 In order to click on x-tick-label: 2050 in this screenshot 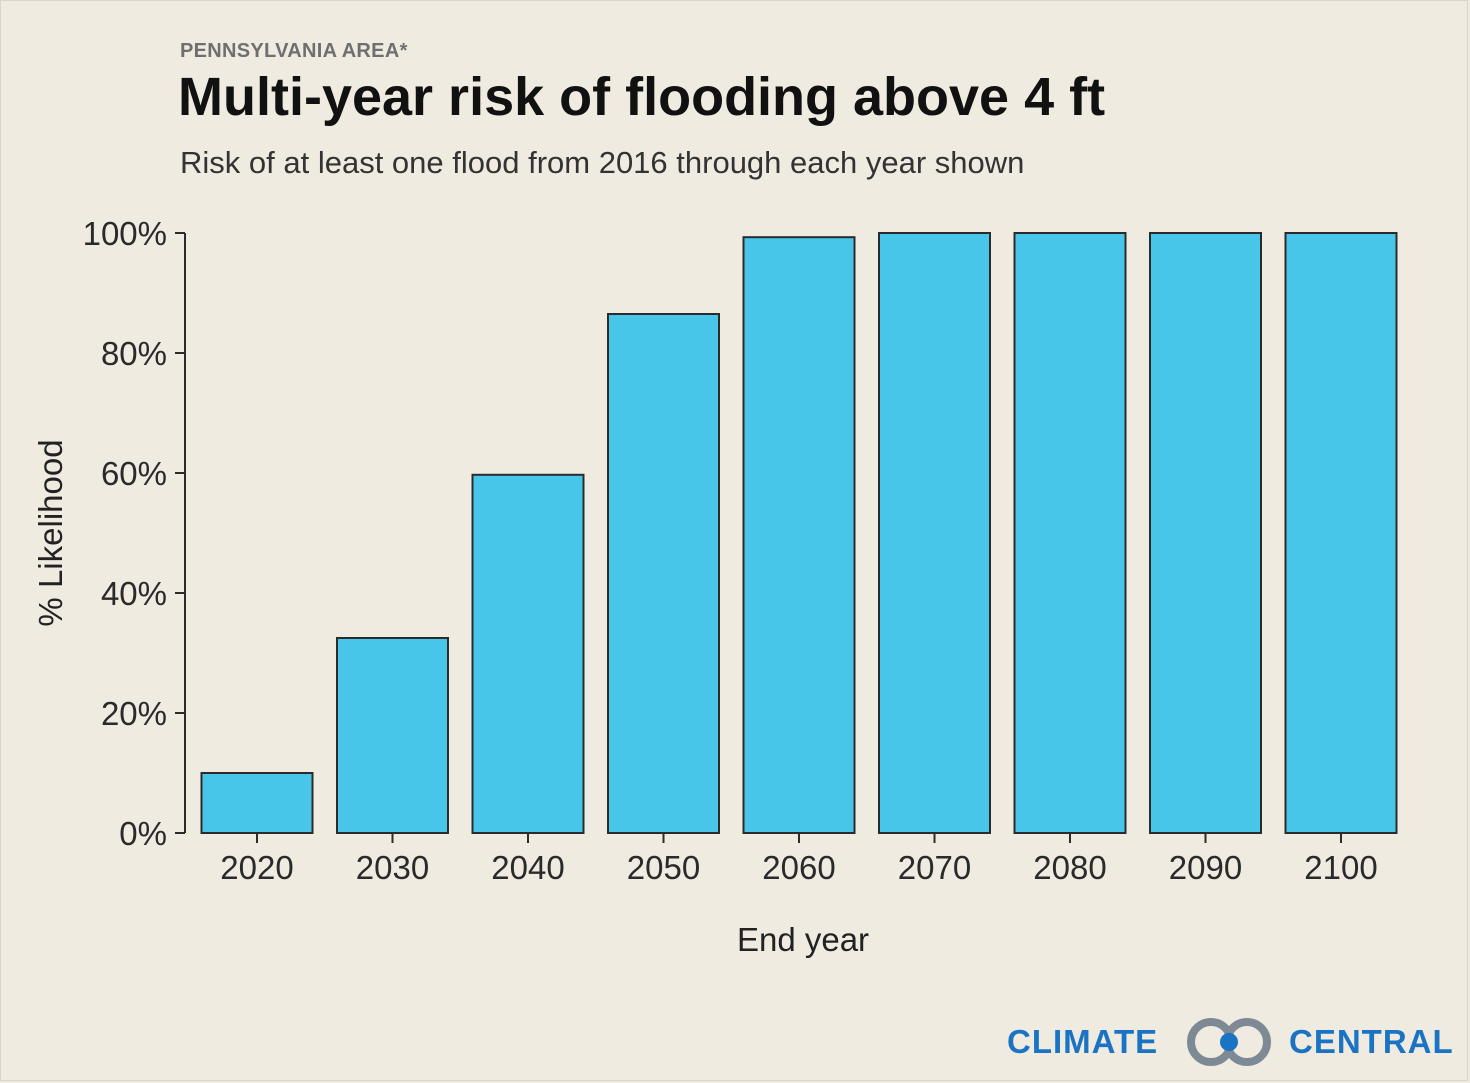, I will do `click(663, 867)`.